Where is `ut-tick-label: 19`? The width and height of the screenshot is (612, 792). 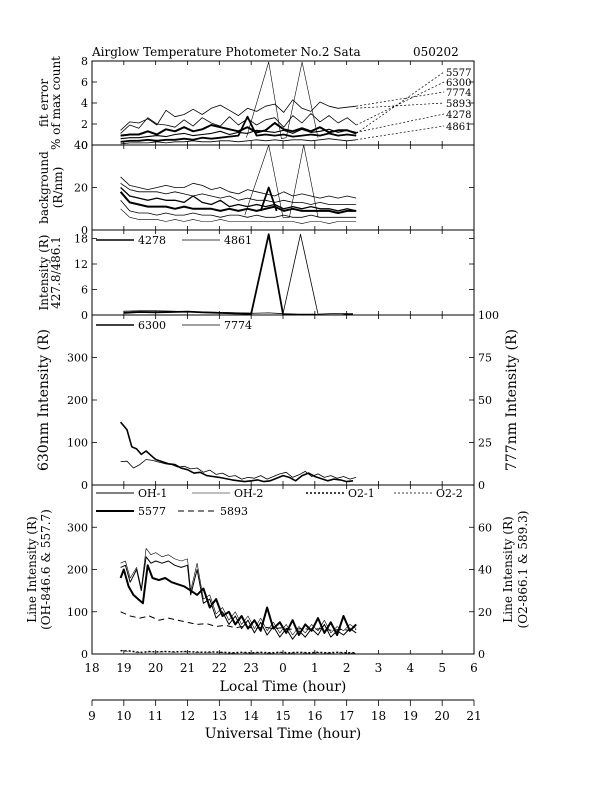
ut-tick-label: 19 is located at coordinates (410, 716).